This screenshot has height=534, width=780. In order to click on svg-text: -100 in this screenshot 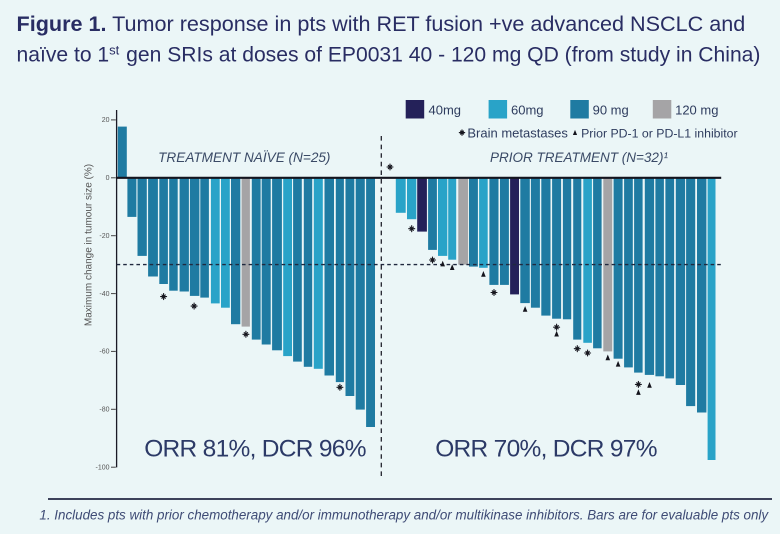, I will do `click(102, 468)`.